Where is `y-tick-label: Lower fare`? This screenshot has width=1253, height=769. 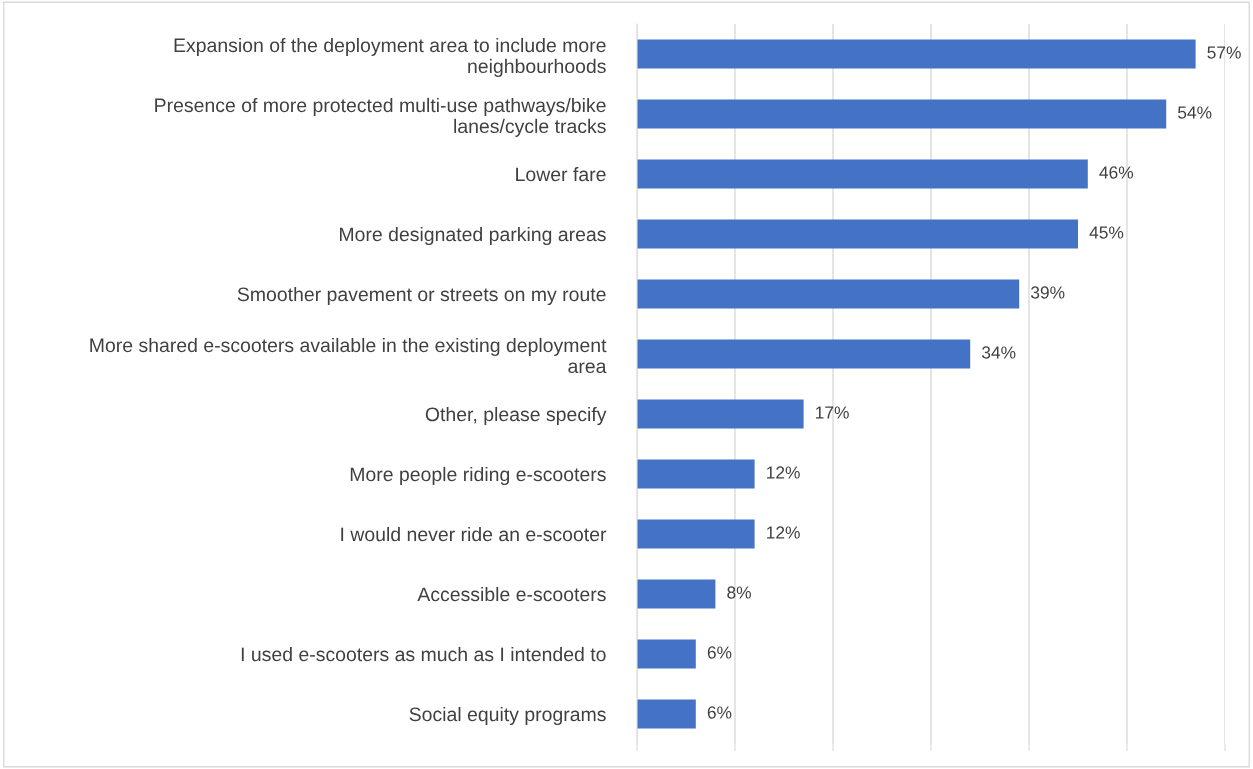
y-tick-label: Lower fare is located at coordinates (561, 174).